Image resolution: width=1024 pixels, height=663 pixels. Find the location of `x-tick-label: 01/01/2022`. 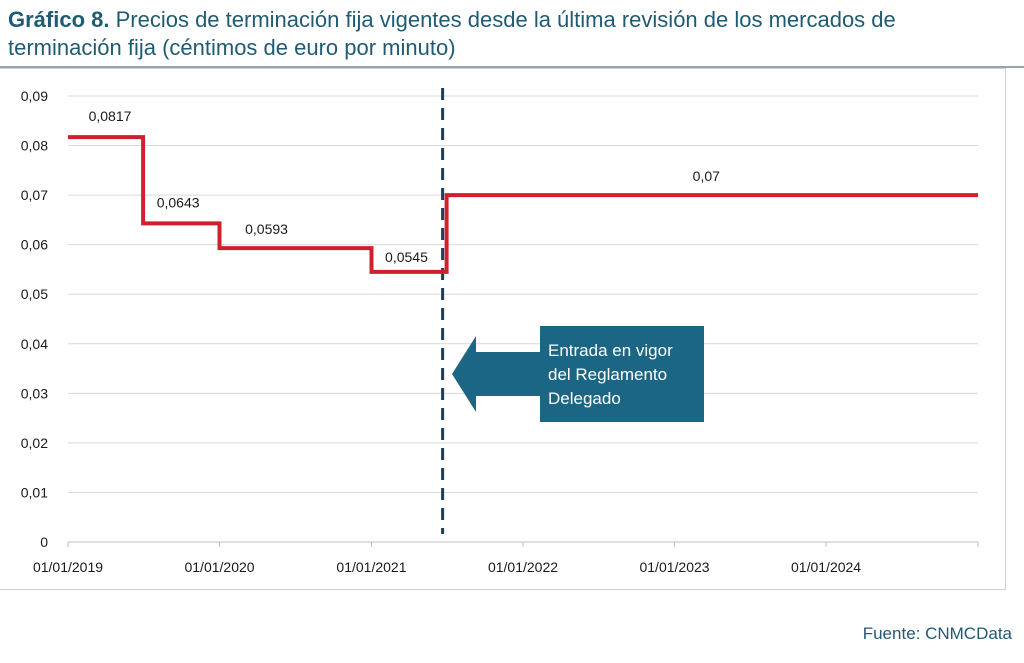

x-tick-label: 01/01/2022 is located at coordinates (523, 567).